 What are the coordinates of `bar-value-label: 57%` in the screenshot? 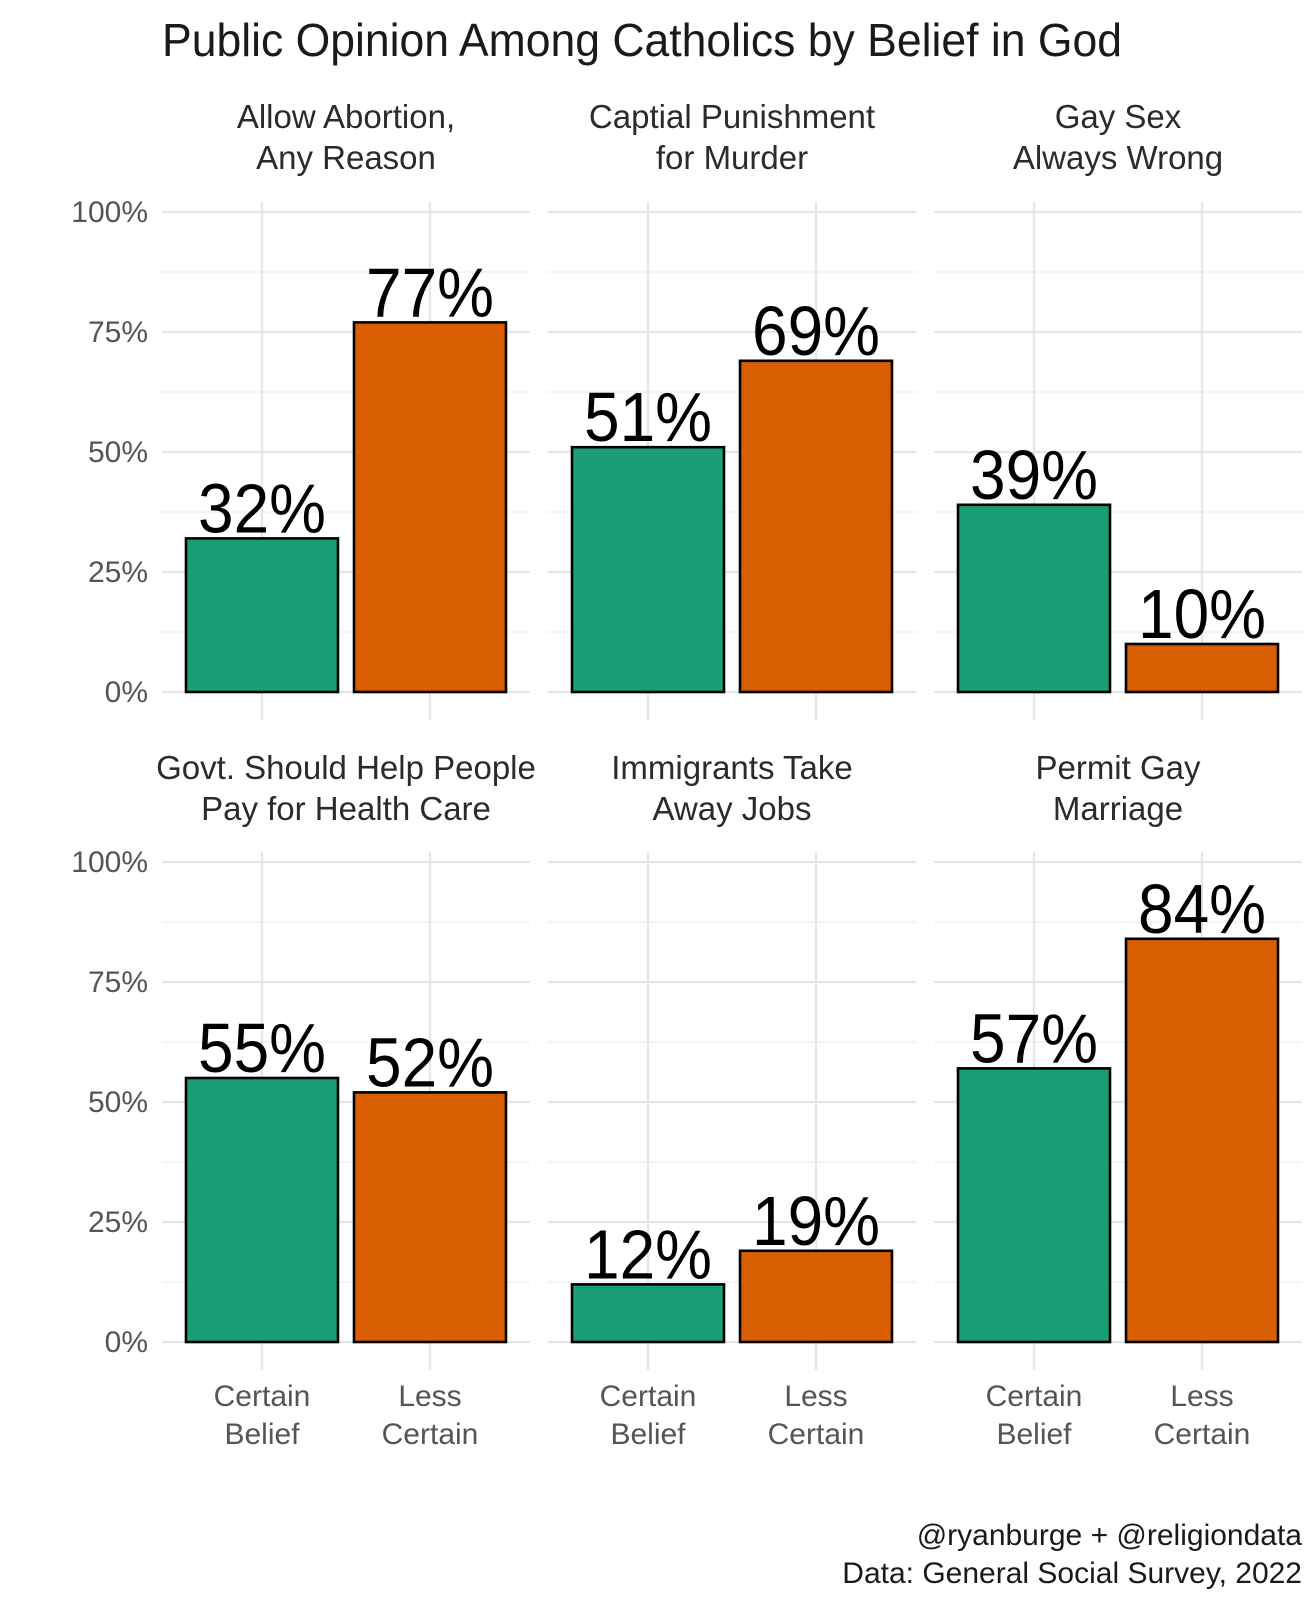 It's located at (1034, 1038).